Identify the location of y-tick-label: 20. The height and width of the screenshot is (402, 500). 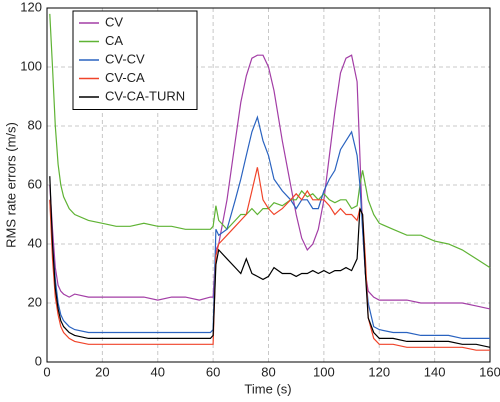
(35, 301).